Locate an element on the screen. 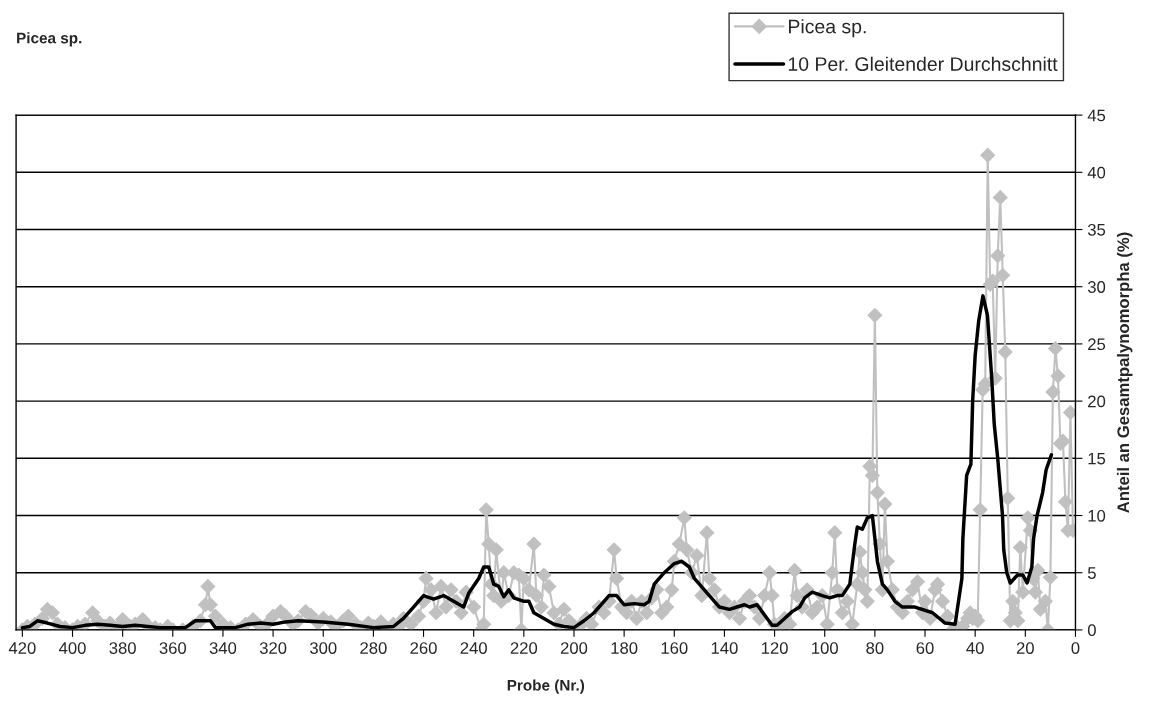  y-tick-label: 15 is located at coordinates (1097, 458).